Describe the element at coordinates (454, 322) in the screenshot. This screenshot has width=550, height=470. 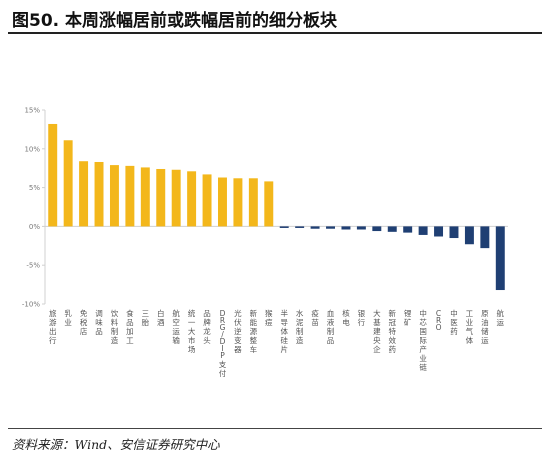
I see `category-label: 中医药` at that location.